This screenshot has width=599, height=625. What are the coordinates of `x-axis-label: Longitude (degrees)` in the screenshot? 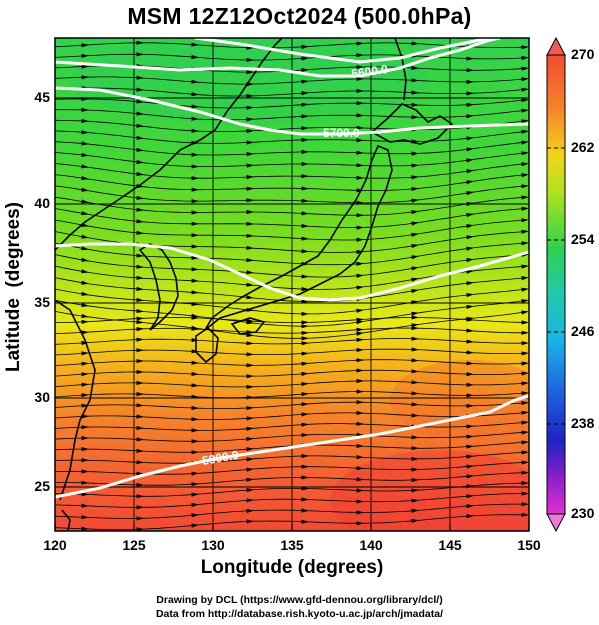 It's located at (292, 567).